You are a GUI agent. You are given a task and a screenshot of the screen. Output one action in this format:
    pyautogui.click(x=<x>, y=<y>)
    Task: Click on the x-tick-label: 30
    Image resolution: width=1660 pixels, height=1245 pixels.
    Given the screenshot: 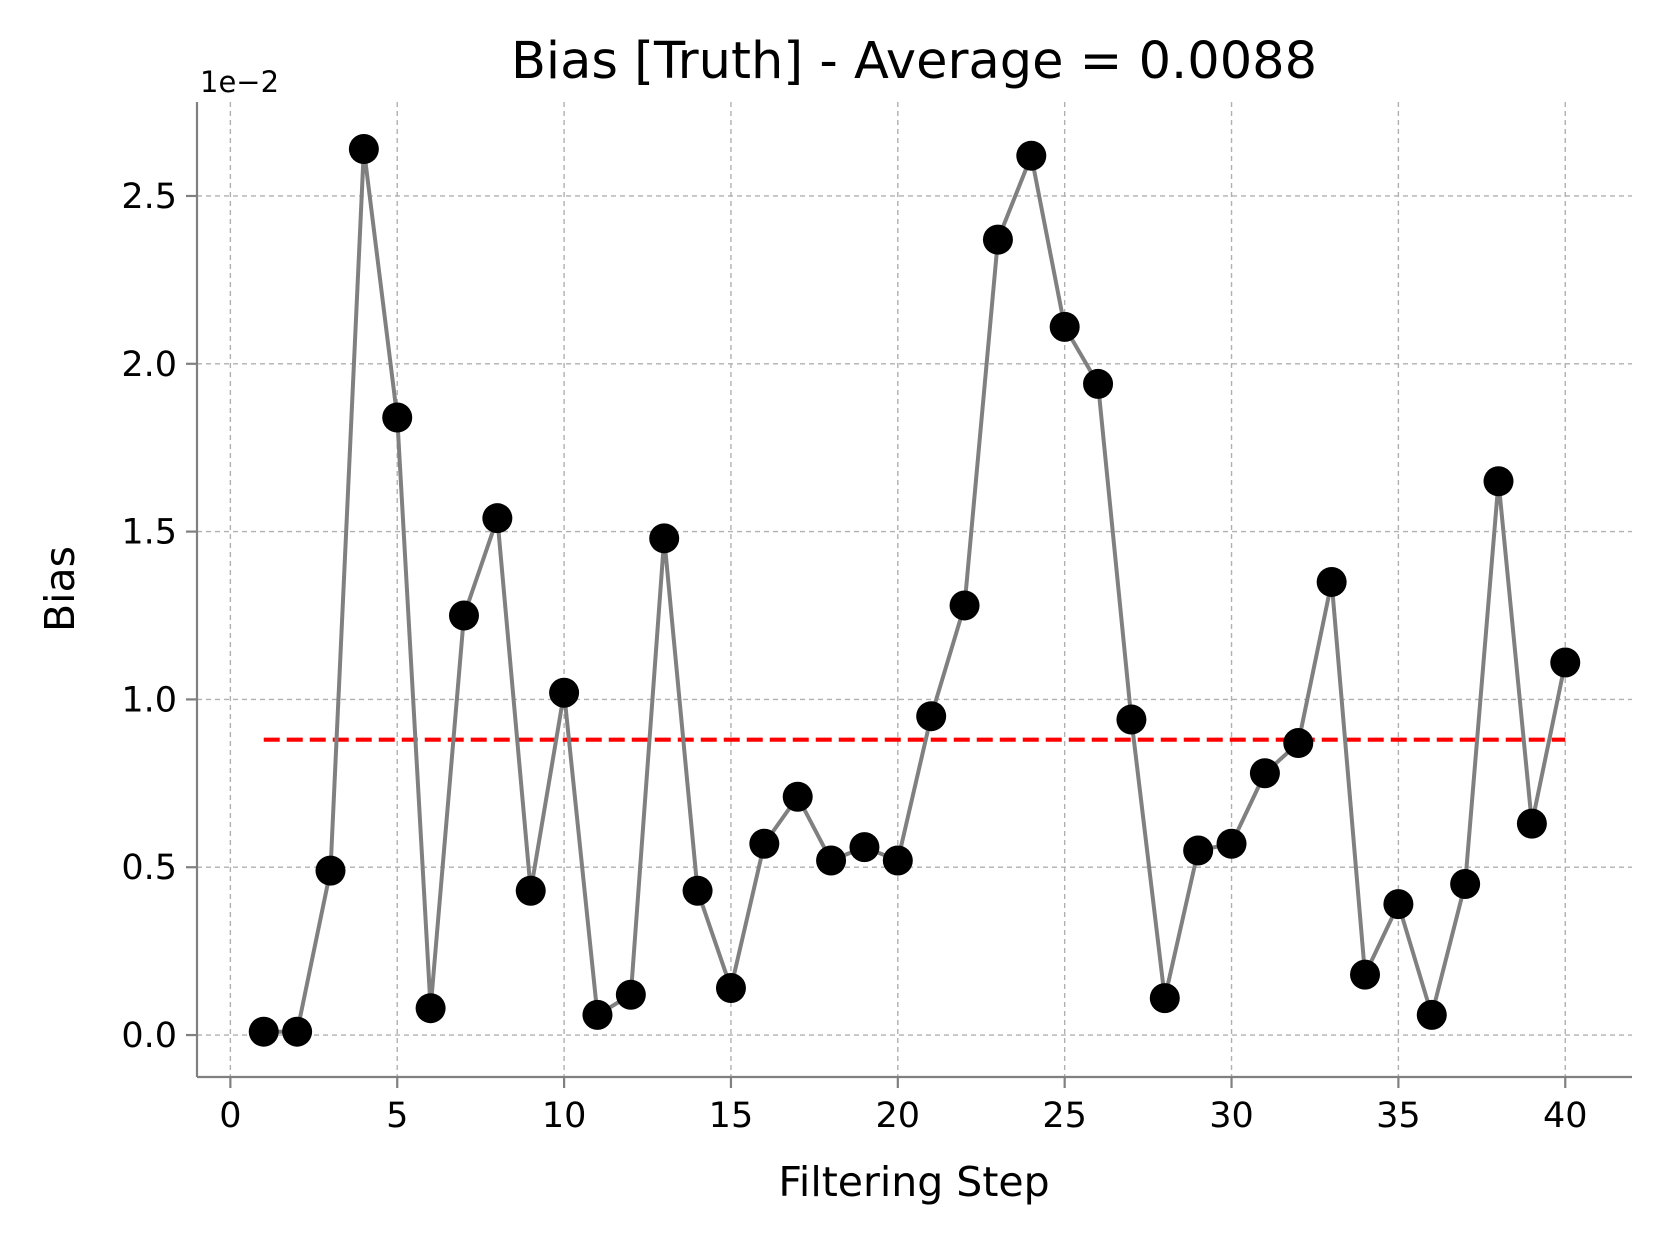 What is the action you would take?
    pyautogui.click(x=1231, y=1116)
    